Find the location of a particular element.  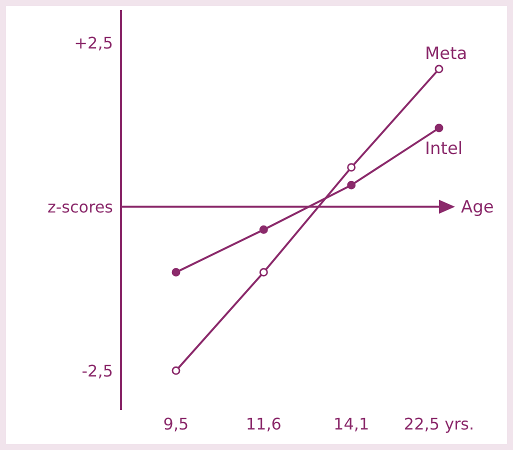

series-label: Intel is located at coordinates (444, 149).